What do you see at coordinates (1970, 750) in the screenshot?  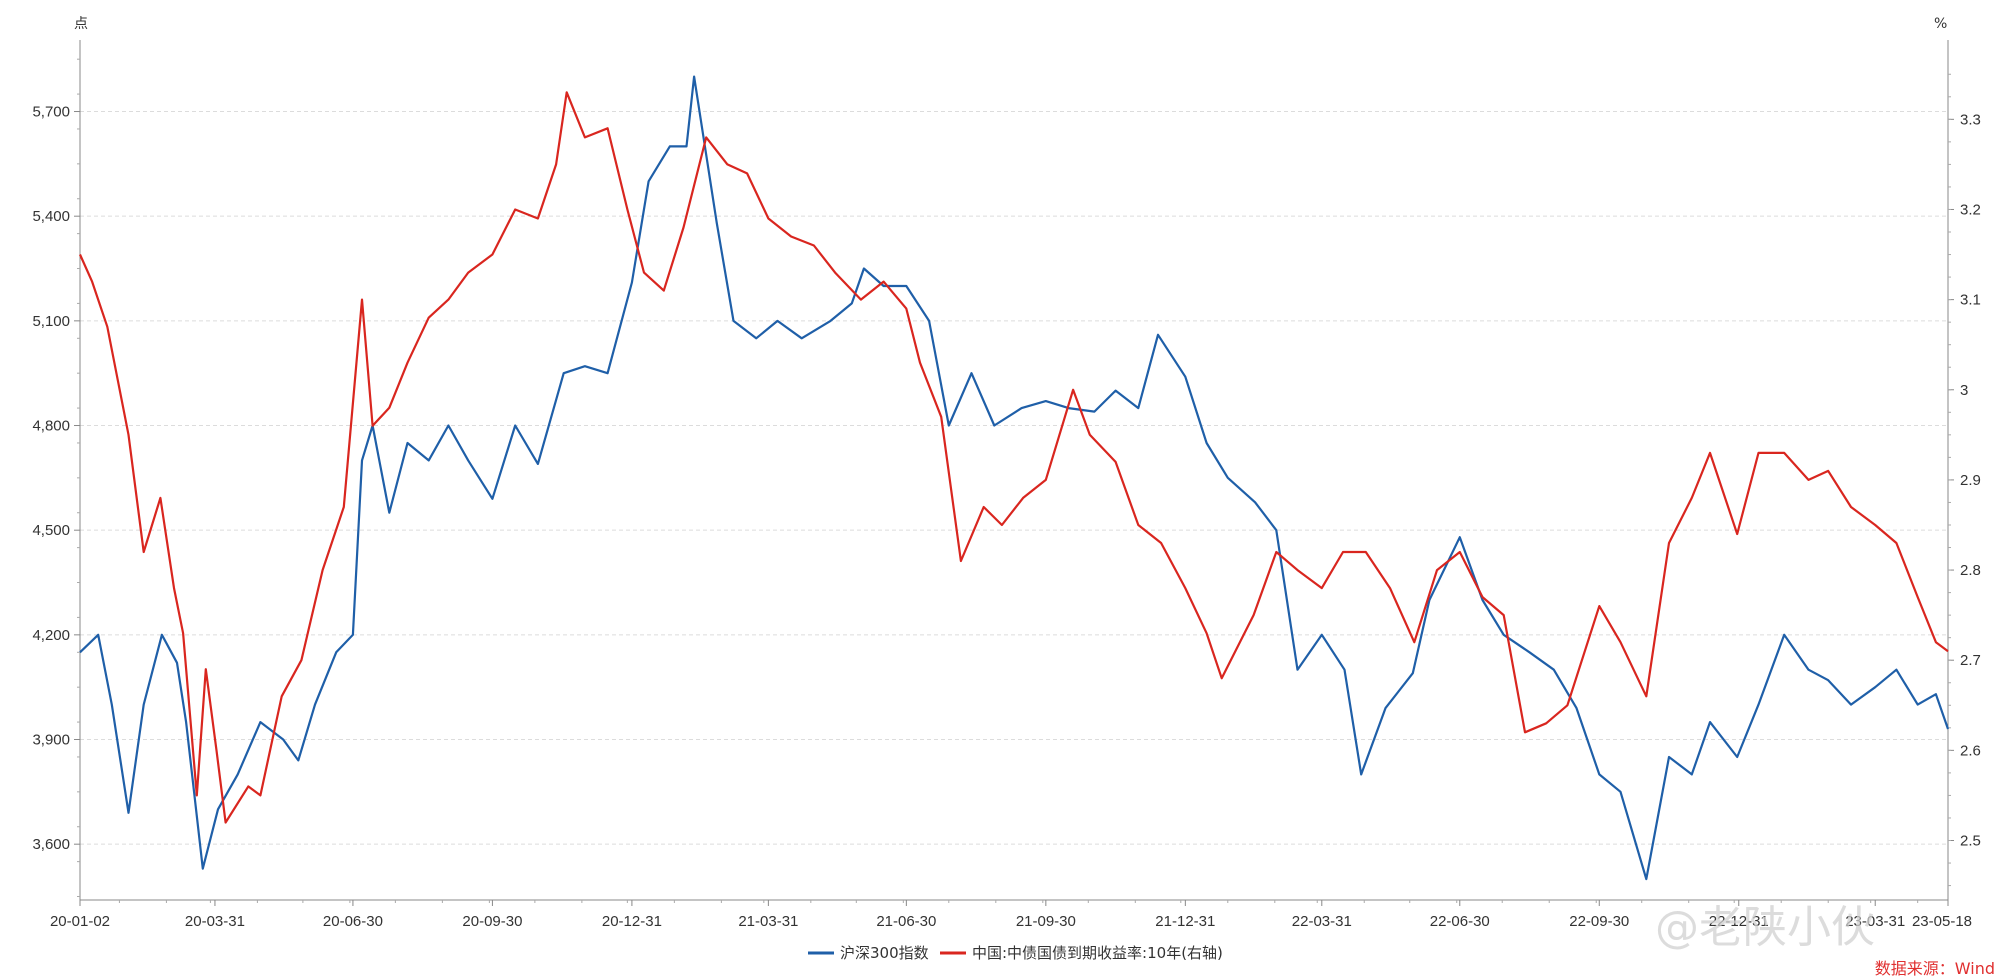 I see `right-tick-label: 2.6` at bounding box center [1970, 750].